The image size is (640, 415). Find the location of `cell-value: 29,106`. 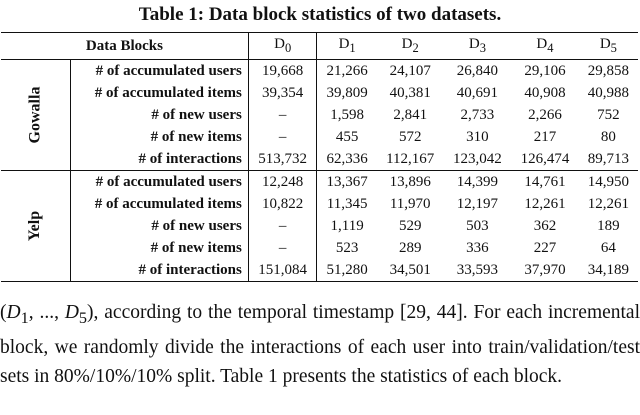

cell-value: 29,106 is located at coordinates (545, 71).